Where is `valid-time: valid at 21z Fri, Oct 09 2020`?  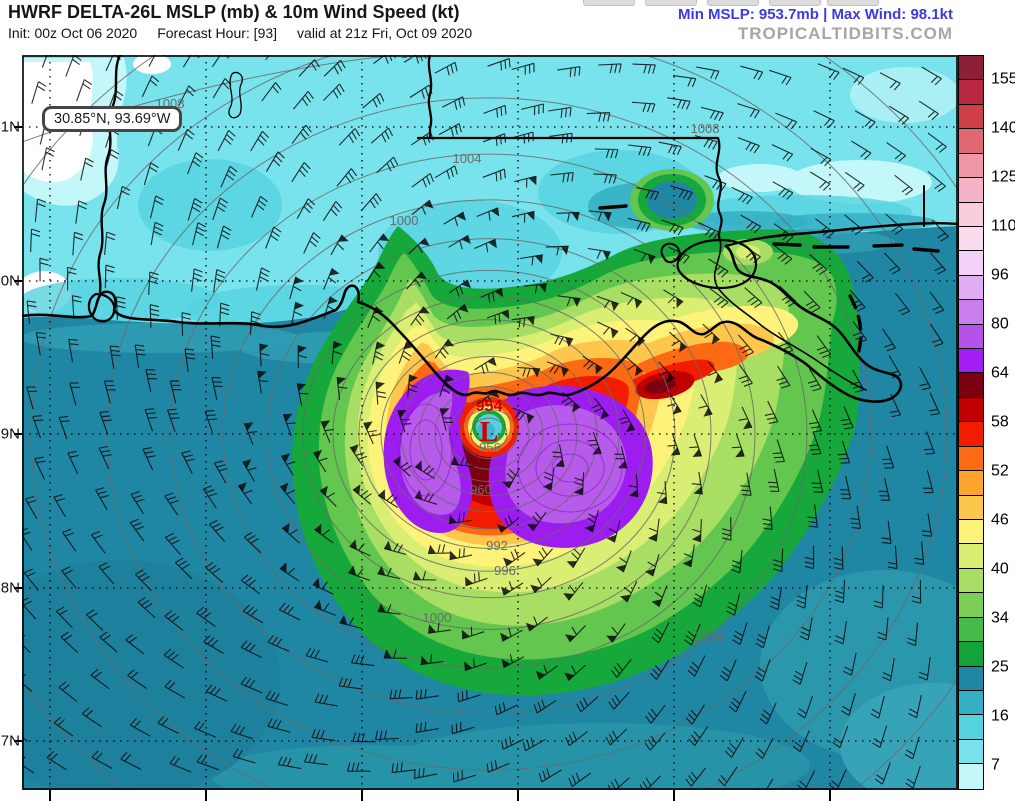
valid-time: valid at 21z Fri, Oct 09 2020 is located at coordinates (385, 33).